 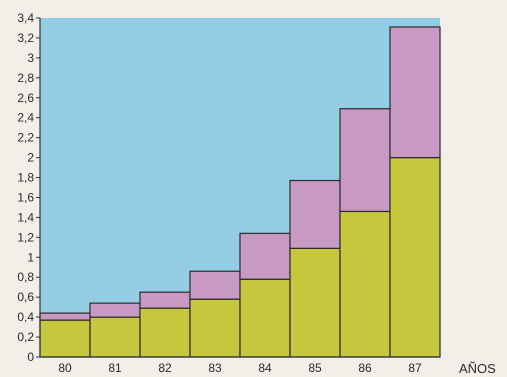 I want to click on y-tick-label: 1,2, so click(x=25, y=237).